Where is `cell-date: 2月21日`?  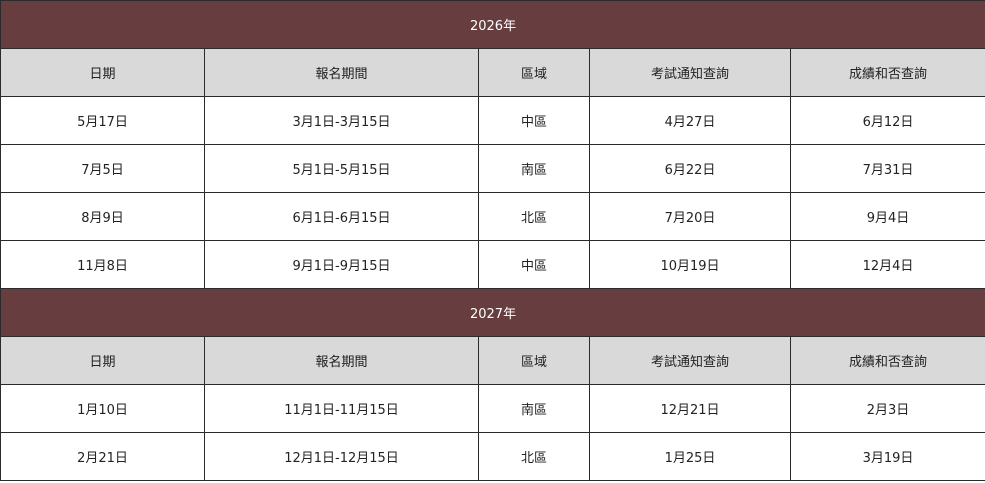
cell-date: 2月21日 is located at coordinates (102, 456).